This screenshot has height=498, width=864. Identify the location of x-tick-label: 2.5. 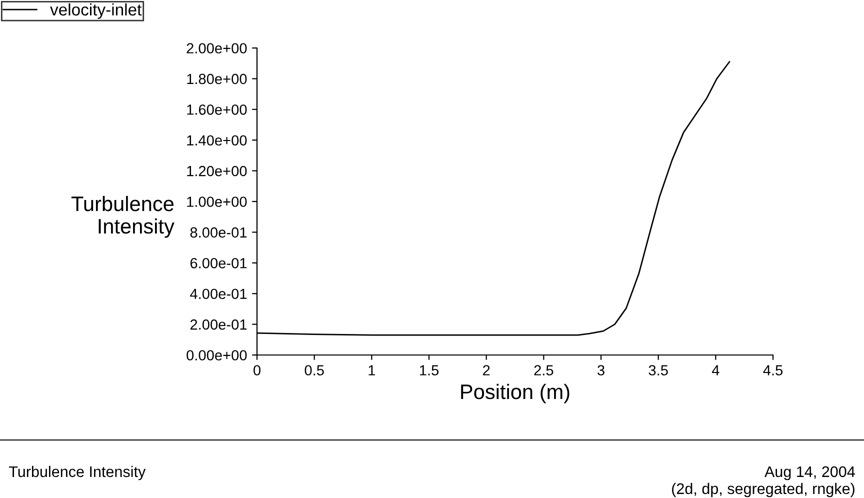
(544, 370).